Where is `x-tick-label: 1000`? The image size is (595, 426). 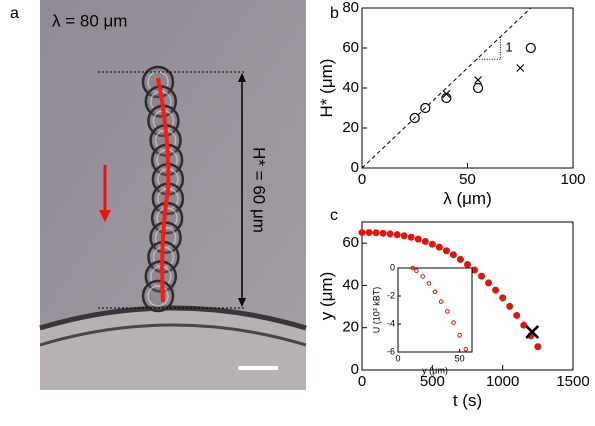
x-tick-label: 1000 is located at coordinates (502, 381).